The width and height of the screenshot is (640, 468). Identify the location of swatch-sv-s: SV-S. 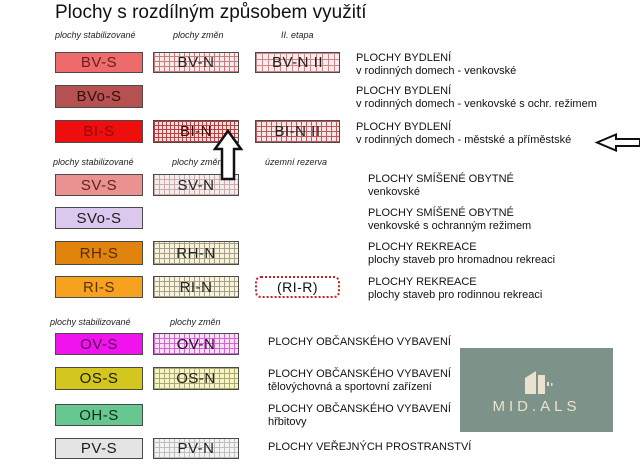
(99, 185).